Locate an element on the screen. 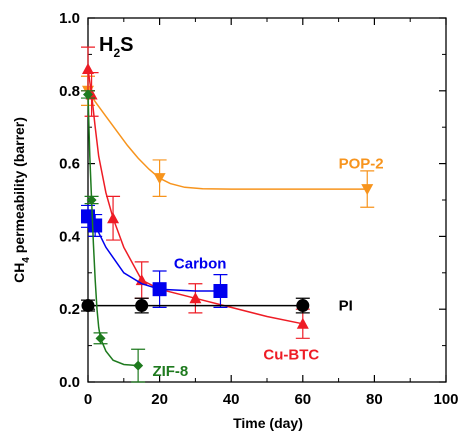  x-tick-label: 60 is located at coordinates (302, 399).